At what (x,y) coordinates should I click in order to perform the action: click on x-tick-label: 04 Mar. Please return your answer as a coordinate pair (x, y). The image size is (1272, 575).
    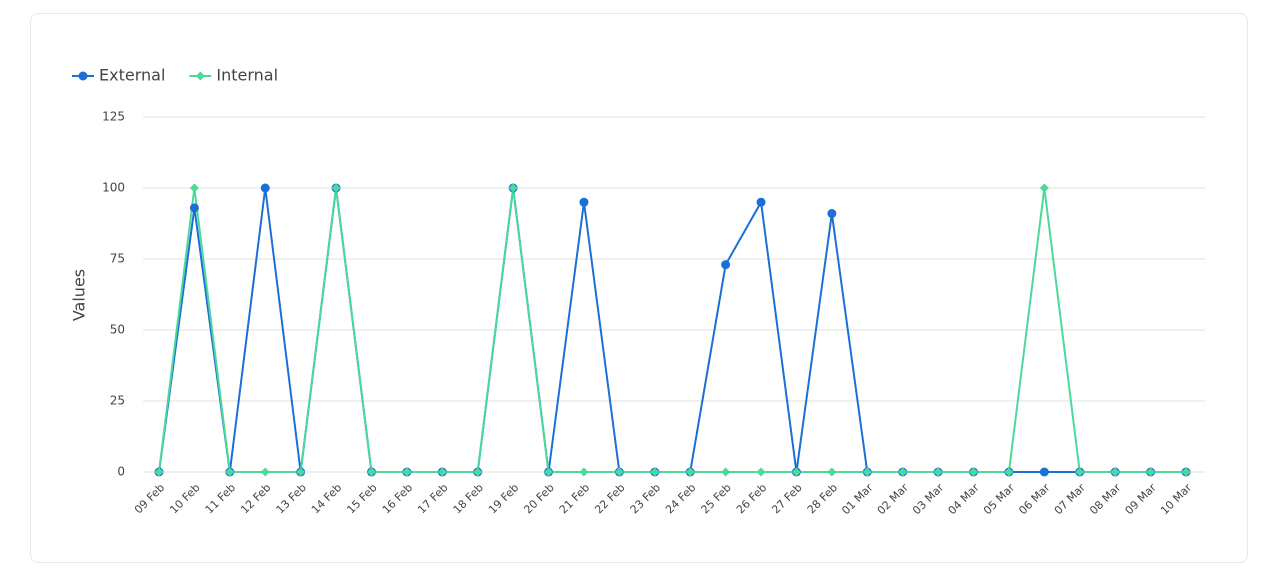
    Looking at the image, I should click on (964, 499).